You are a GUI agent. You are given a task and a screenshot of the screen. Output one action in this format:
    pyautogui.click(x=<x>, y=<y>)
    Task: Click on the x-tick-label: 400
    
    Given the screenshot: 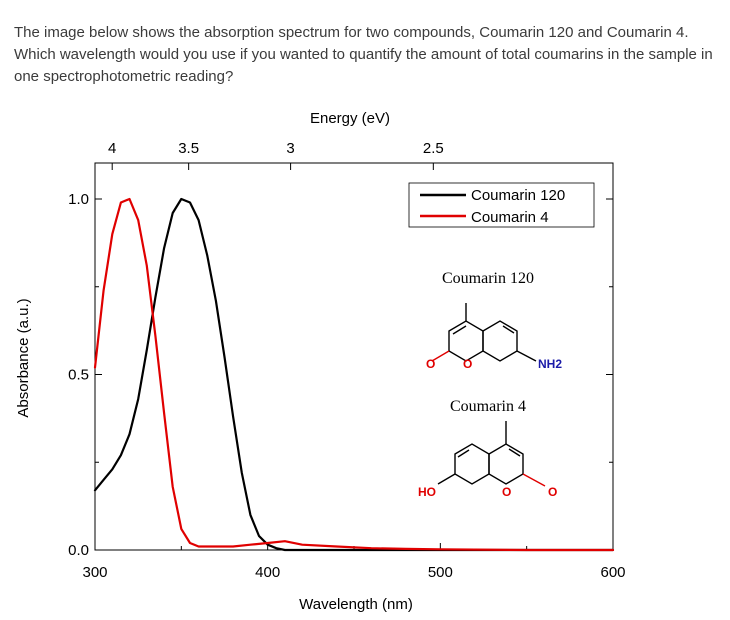 What is the action you would take?
    pyautogui.click(x=267, y=572)
    